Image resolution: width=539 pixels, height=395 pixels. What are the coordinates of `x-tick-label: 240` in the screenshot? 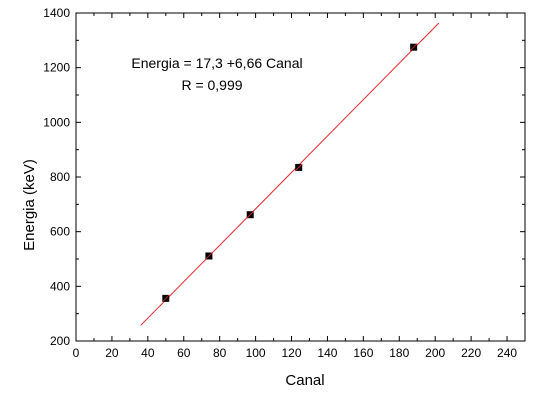 It's located at (507, 353).